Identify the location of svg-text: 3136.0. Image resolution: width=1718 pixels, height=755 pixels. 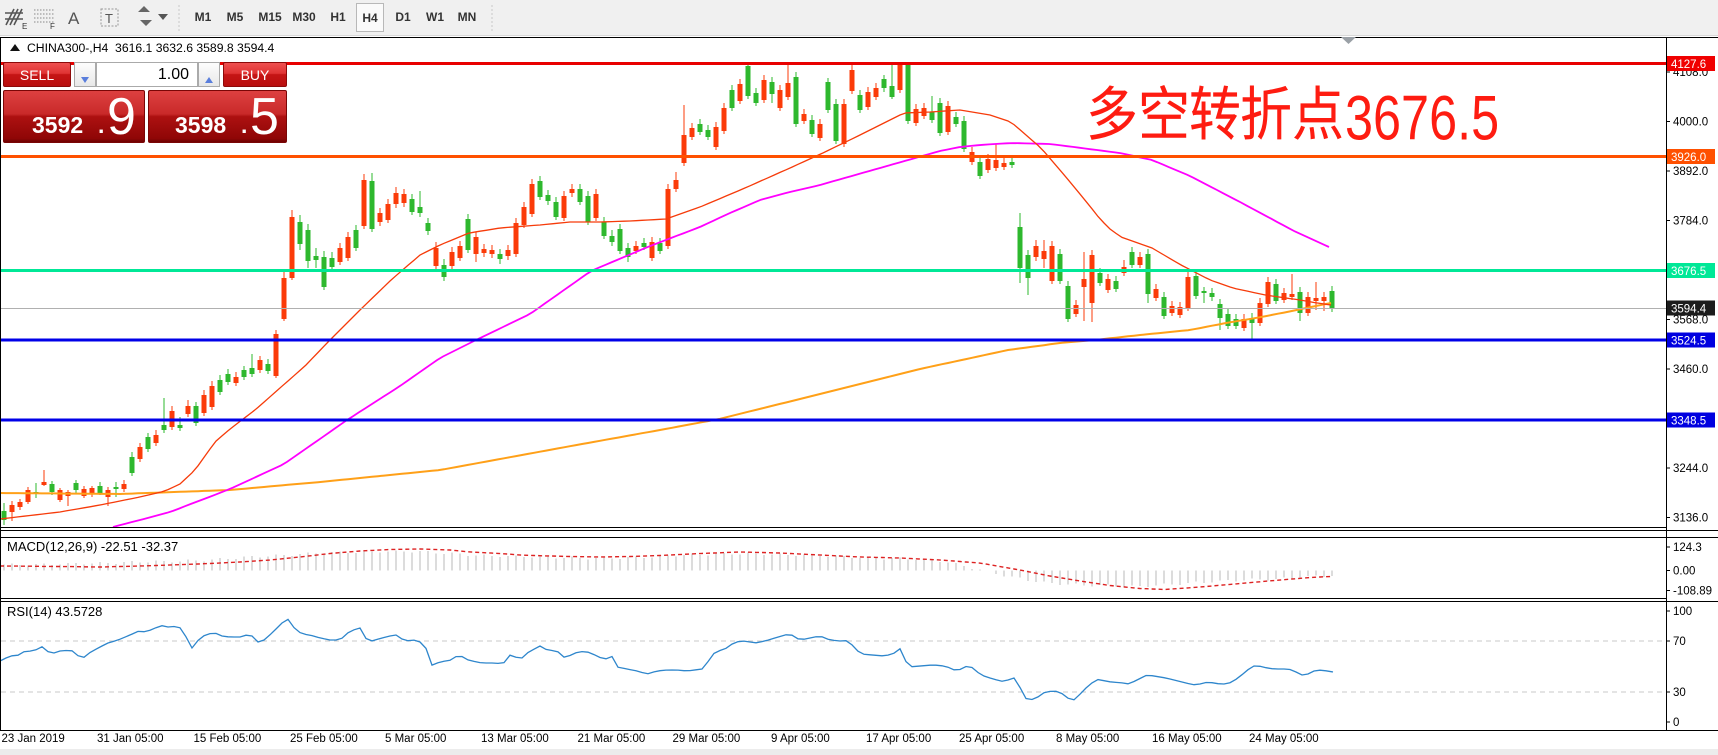
(1690, 519).